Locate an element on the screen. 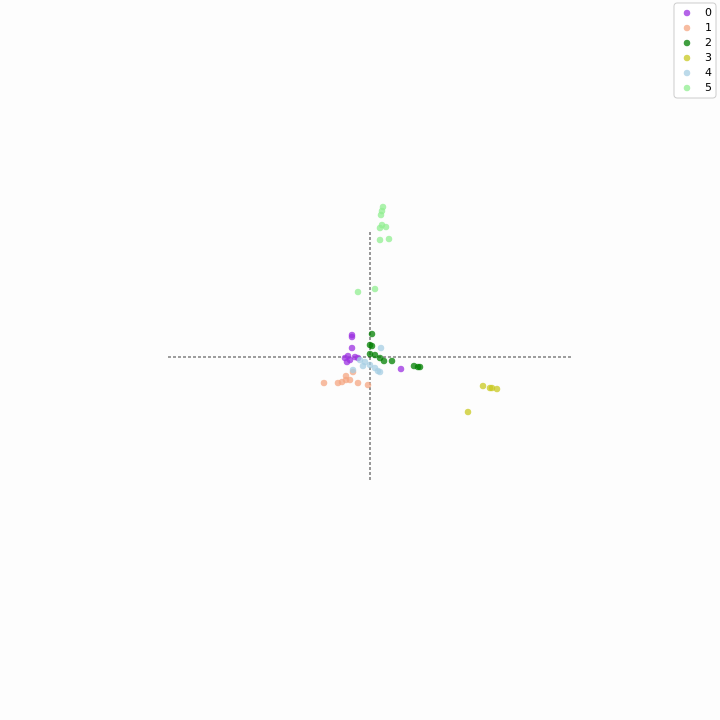 This screenshot has height=720, width=720. legend-label: 3 is located at coordinates (708, 57).